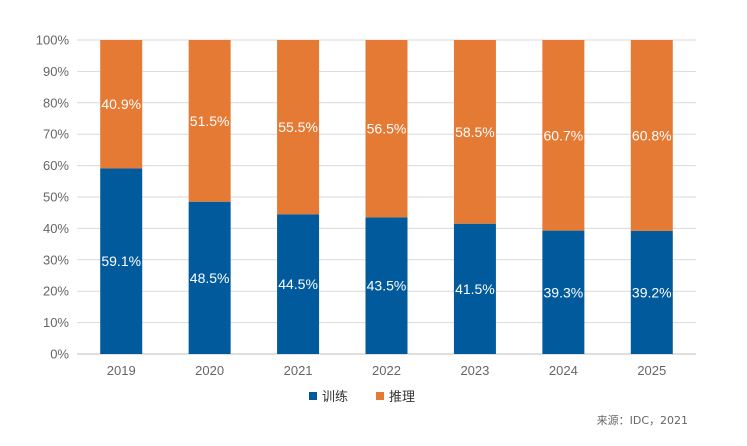 The image size is (747, 446). I want to click on data-label: 39.2%, so click(652, 292).